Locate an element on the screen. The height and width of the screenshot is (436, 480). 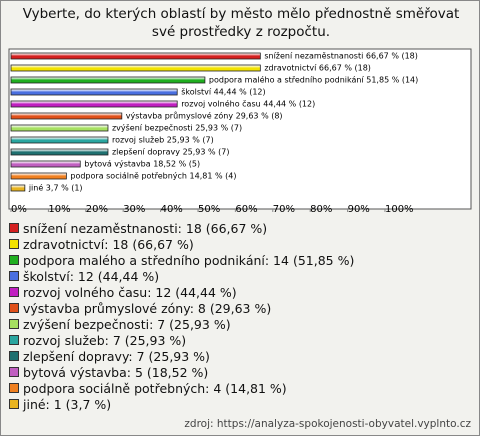
legend-item: zdravotnictví: 18 (66,67 %) is located at coordinates (181, 245).